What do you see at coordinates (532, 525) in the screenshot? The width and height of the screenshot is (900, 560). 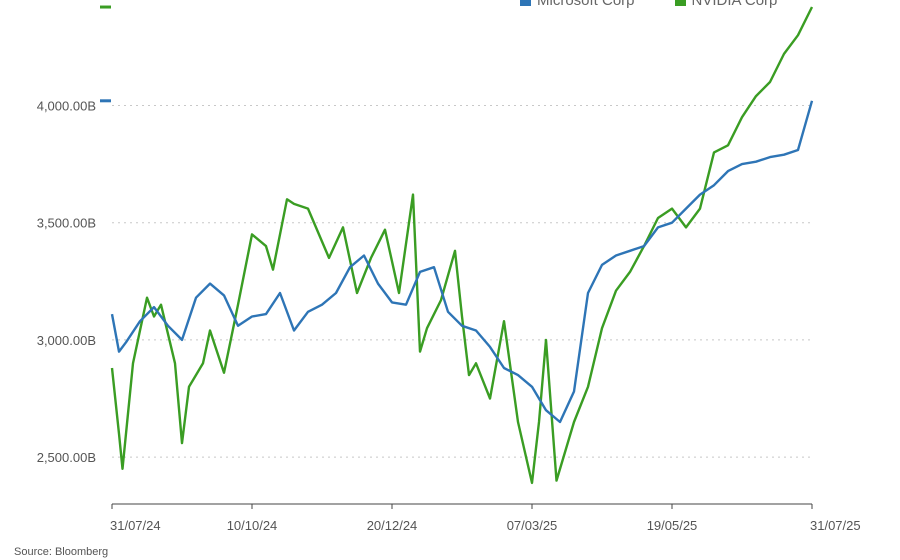 I see `x-tick-label-3: 07/03/25` at bounding box center [532, 525].